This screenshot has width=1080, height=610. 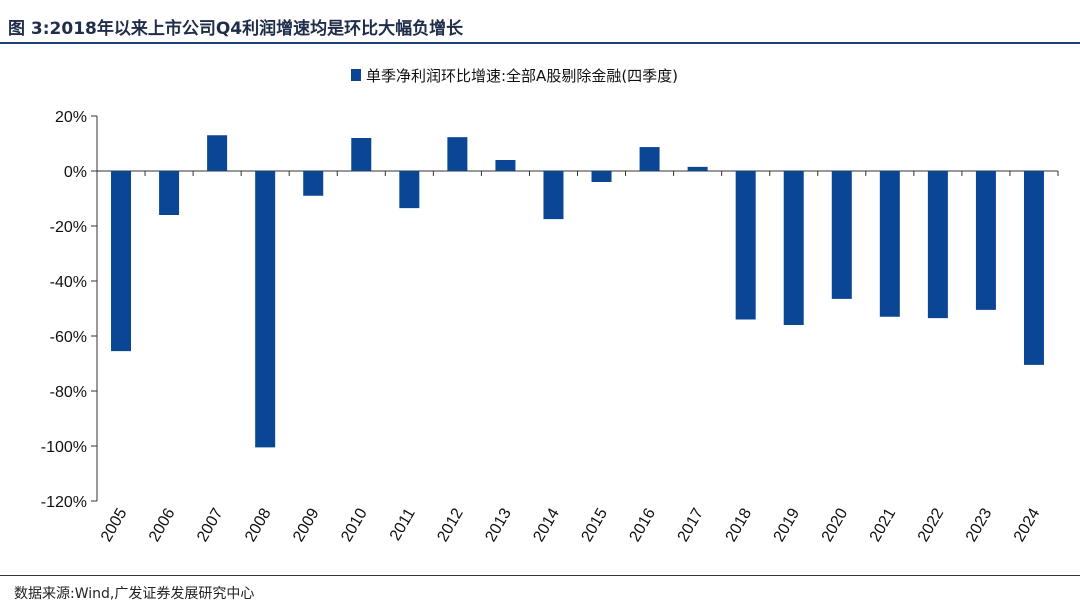 What do you see at coordinates (546, 524) in the screenshot?
I see `x-tick-label: 2014` at bounding box center [546, 524].